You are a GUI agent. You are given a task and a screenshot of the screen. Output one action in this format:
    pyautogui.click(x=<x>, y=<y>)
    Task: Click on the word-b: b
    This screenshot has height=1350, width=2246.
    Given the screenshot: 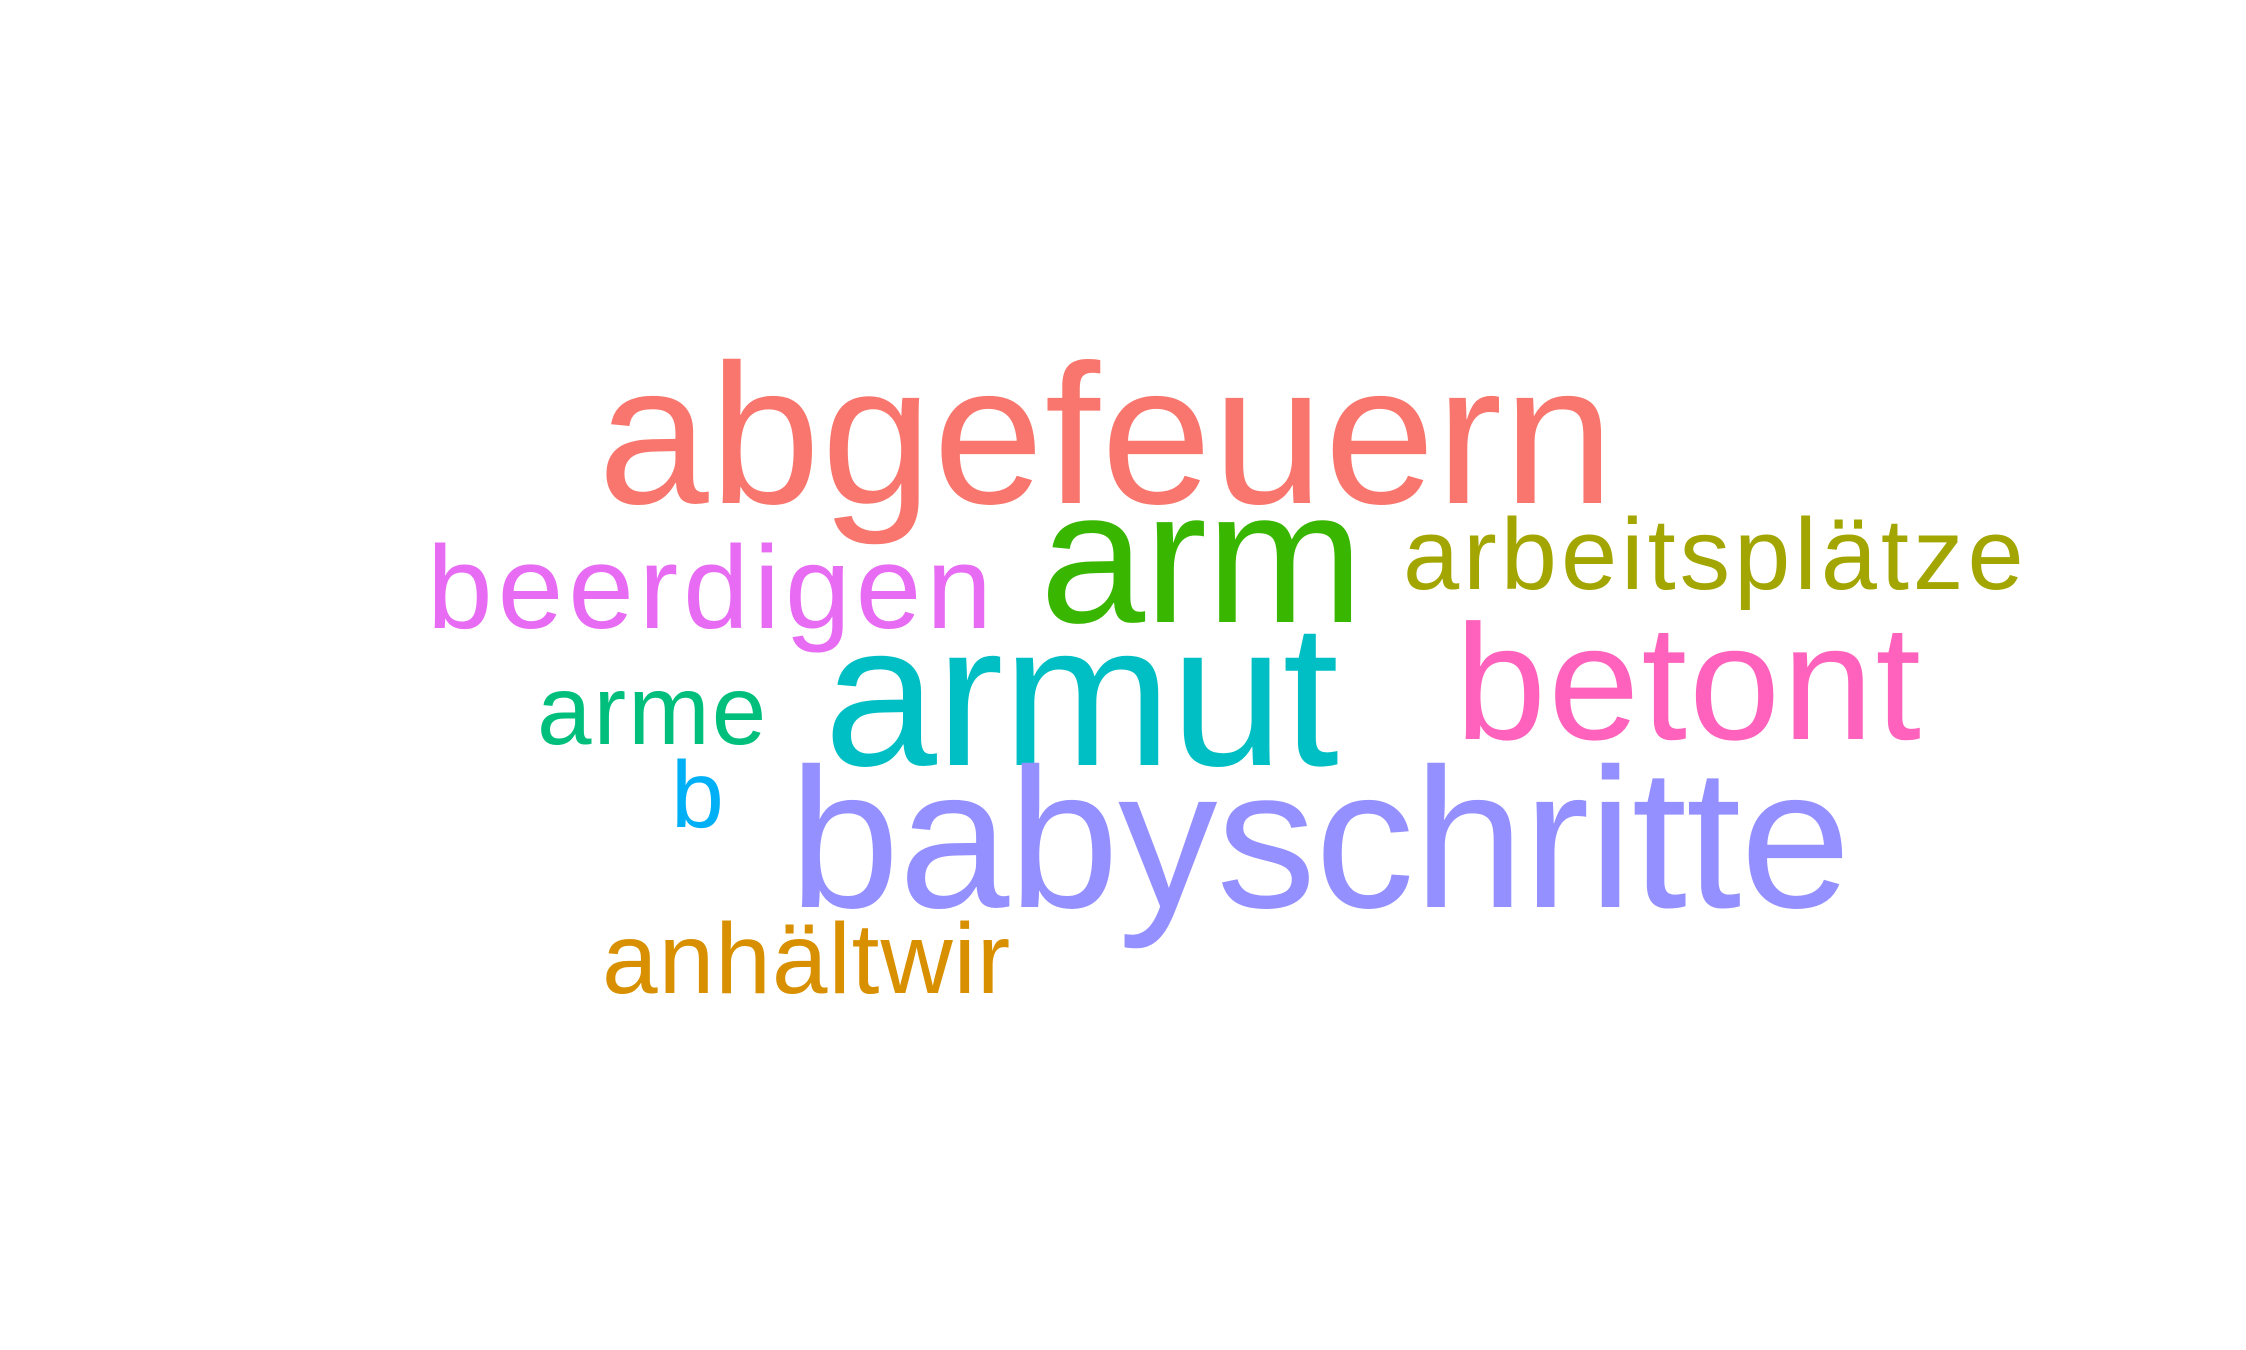 What is the action you would take?
    pyautogui.click(x=697, y=795)
    